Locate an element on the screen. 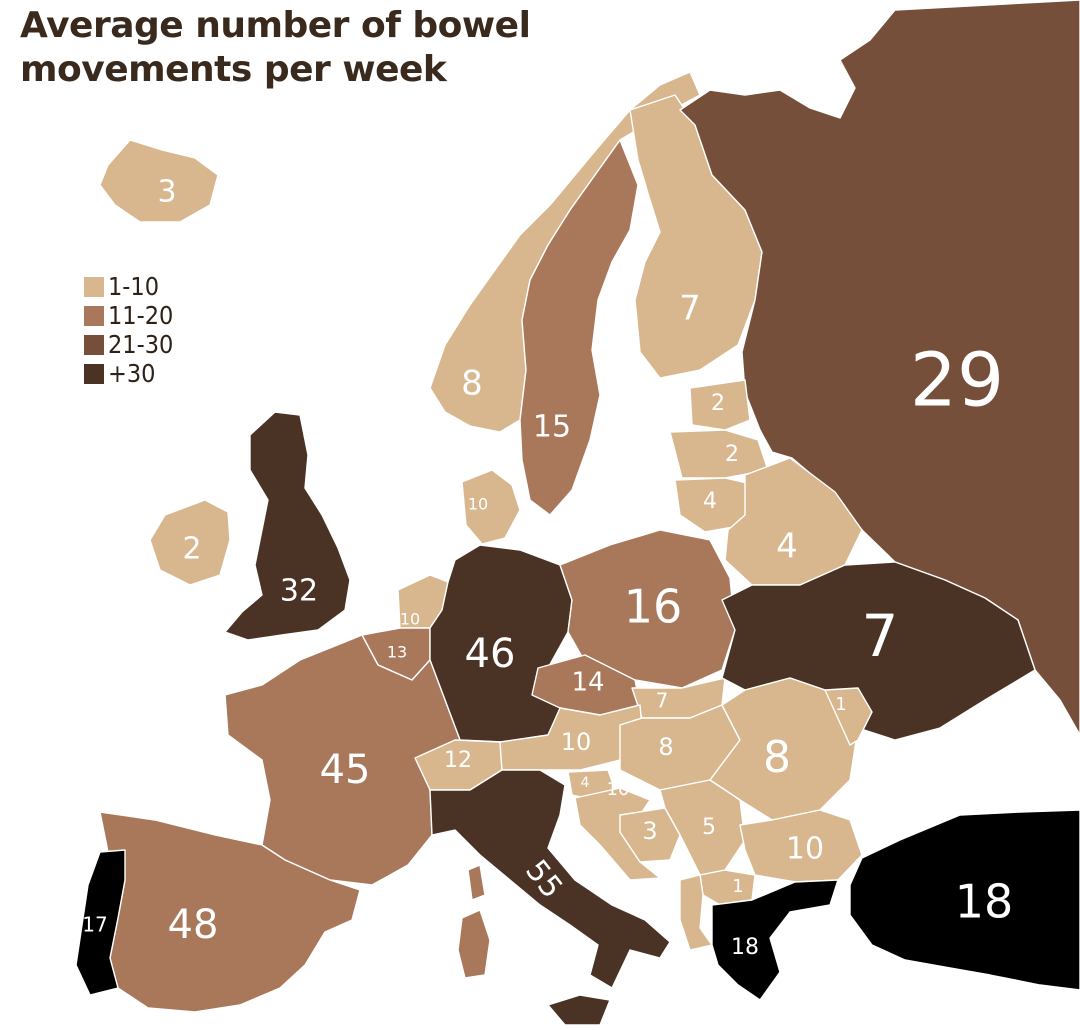 The image size is (1080, 1030). legend-label: +30 is located at coordinates (132, 373).